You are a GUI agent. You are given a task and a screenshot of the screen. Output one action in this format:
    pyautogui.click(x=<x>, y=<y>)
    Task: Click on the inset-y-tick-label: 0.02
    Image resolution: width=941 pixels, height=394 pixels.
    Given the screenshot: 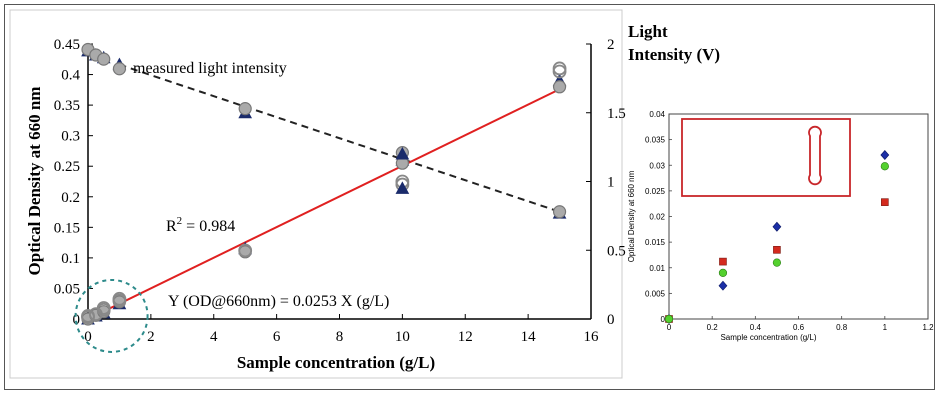 What is the action you would take?
    pyautogui.click(x=657, y=217)
    